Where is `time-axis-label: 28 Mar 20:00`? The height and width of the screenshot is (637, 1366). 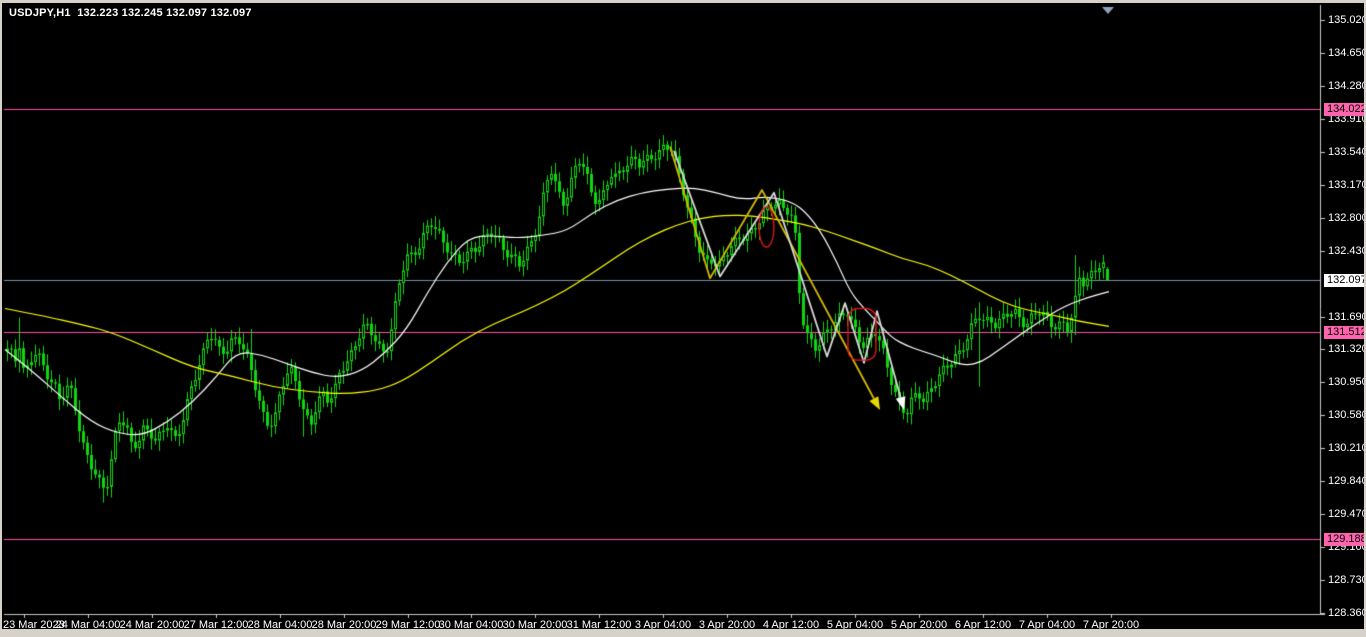 time-axis-label: 28 Mar 20:00 is located at coordinates (344, 625).